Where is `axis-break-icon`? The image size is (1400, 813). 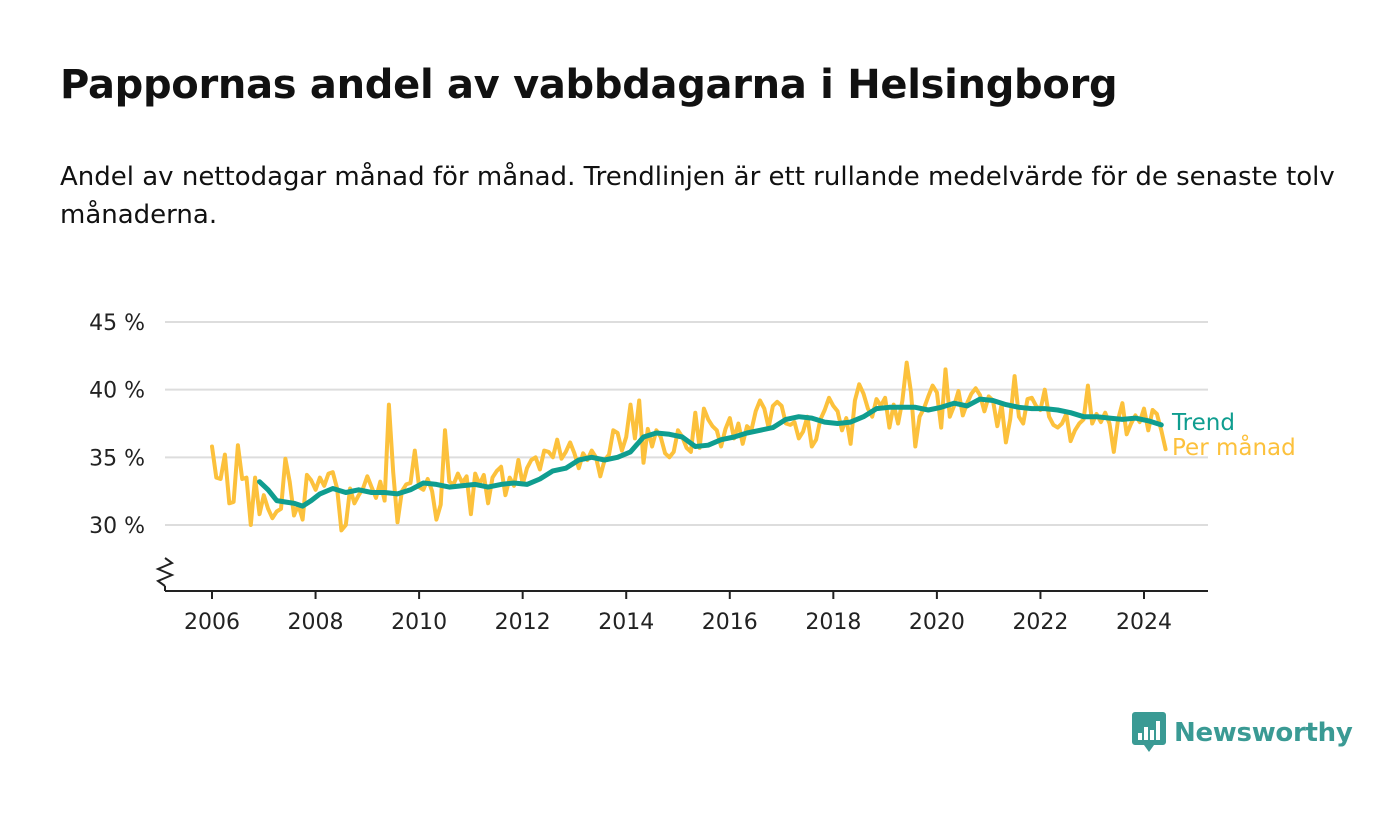 axis-break-icon is located at coordinates (165, 572).